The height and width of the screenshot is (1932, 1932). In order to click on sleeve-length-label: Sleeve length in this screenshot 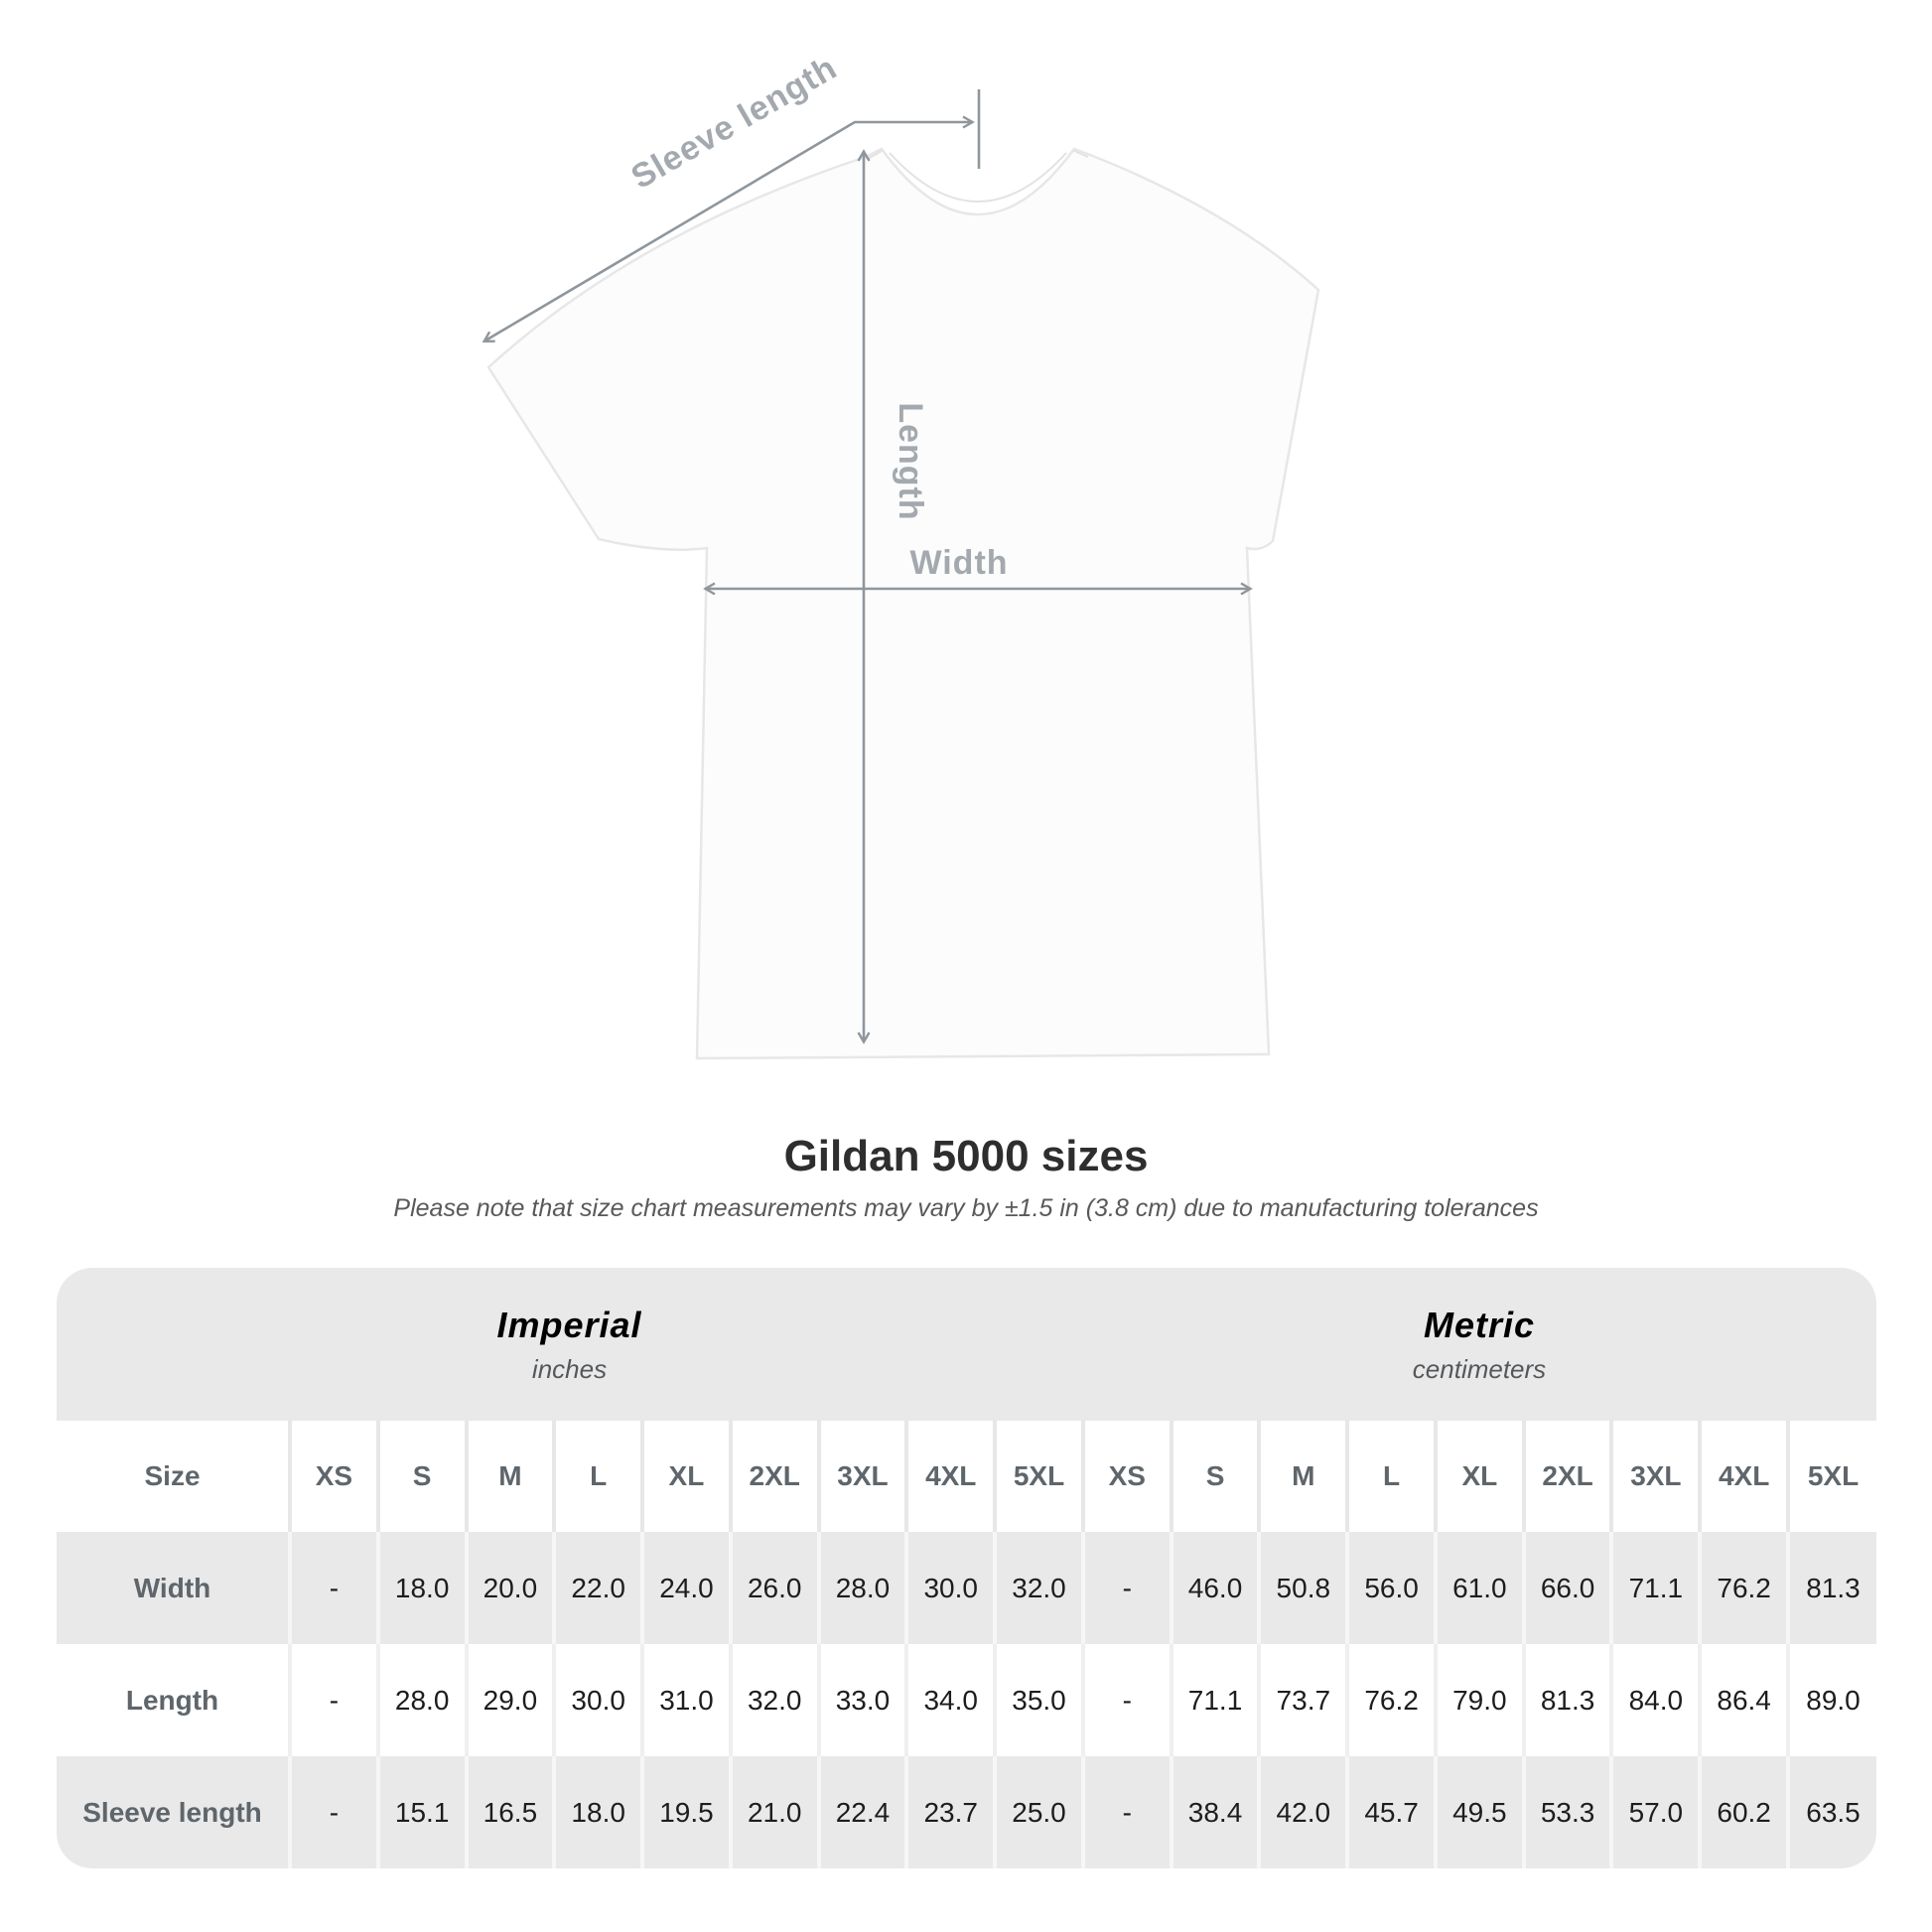, I will do `click(734, 123)`.